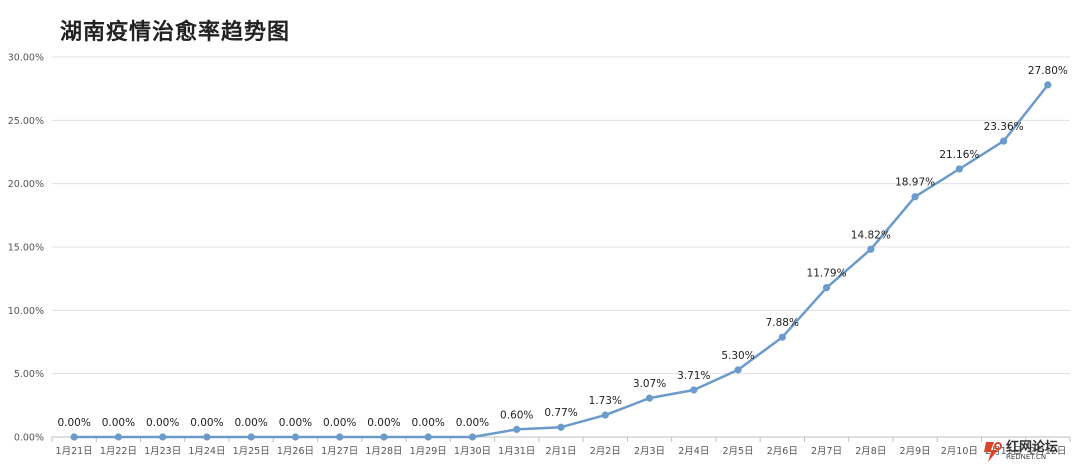  What do you see at coordinates (74, 451) in the screenshot?
I see `x-tick-label: 1月21日` at bounding box center [74, 451].